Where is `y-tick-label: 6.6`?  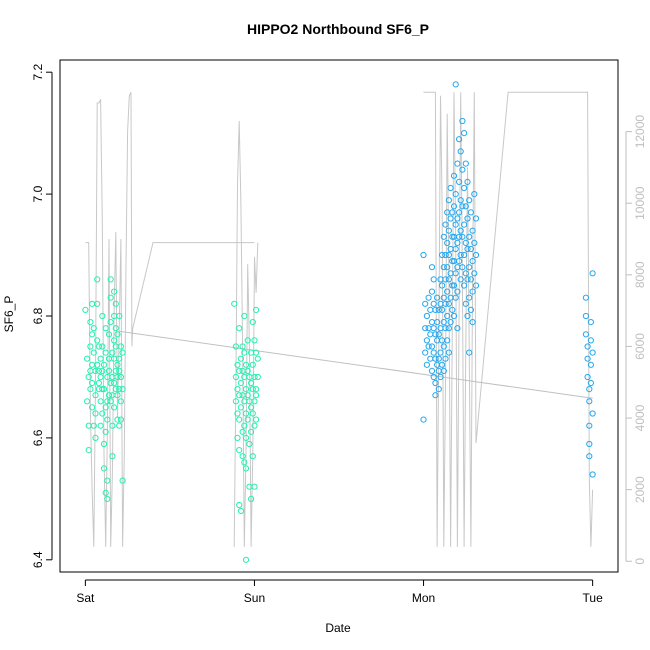 y-tick-label: 6.6 is located at coordinates (38, 437).